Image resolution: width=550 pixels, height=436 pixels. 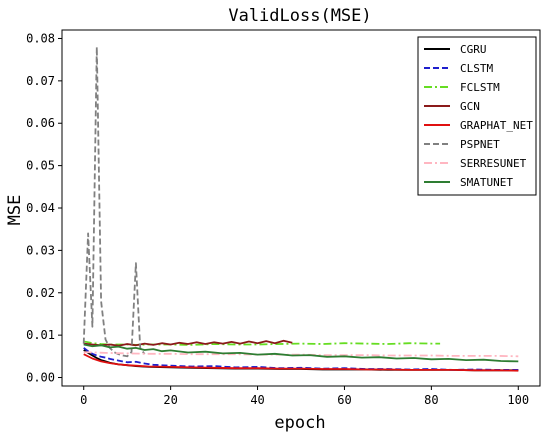 What do you see at coordinates (473, 49) in the screenshot?
I see `legend-label: CGRU` at bounding box center [473, 49].